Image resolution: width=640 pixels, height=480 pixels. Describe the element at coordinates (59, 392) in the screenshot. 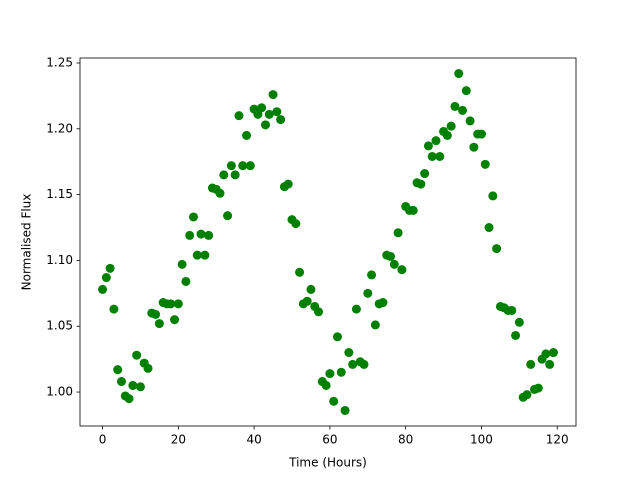

I see `y-tick-label: 1.00` at that location.